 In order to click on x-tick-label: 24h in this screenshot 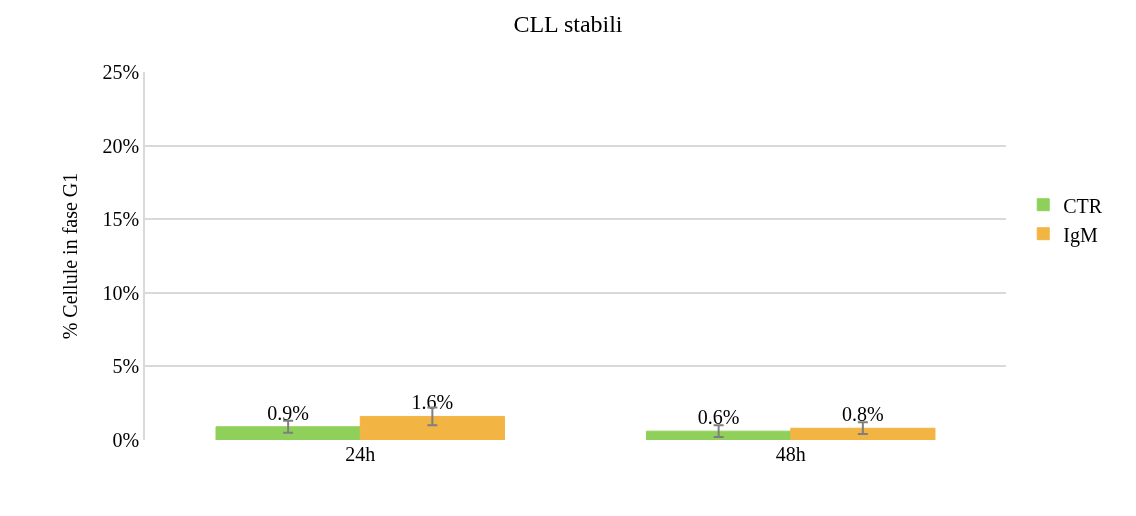, I will do `click(360, 454)`.